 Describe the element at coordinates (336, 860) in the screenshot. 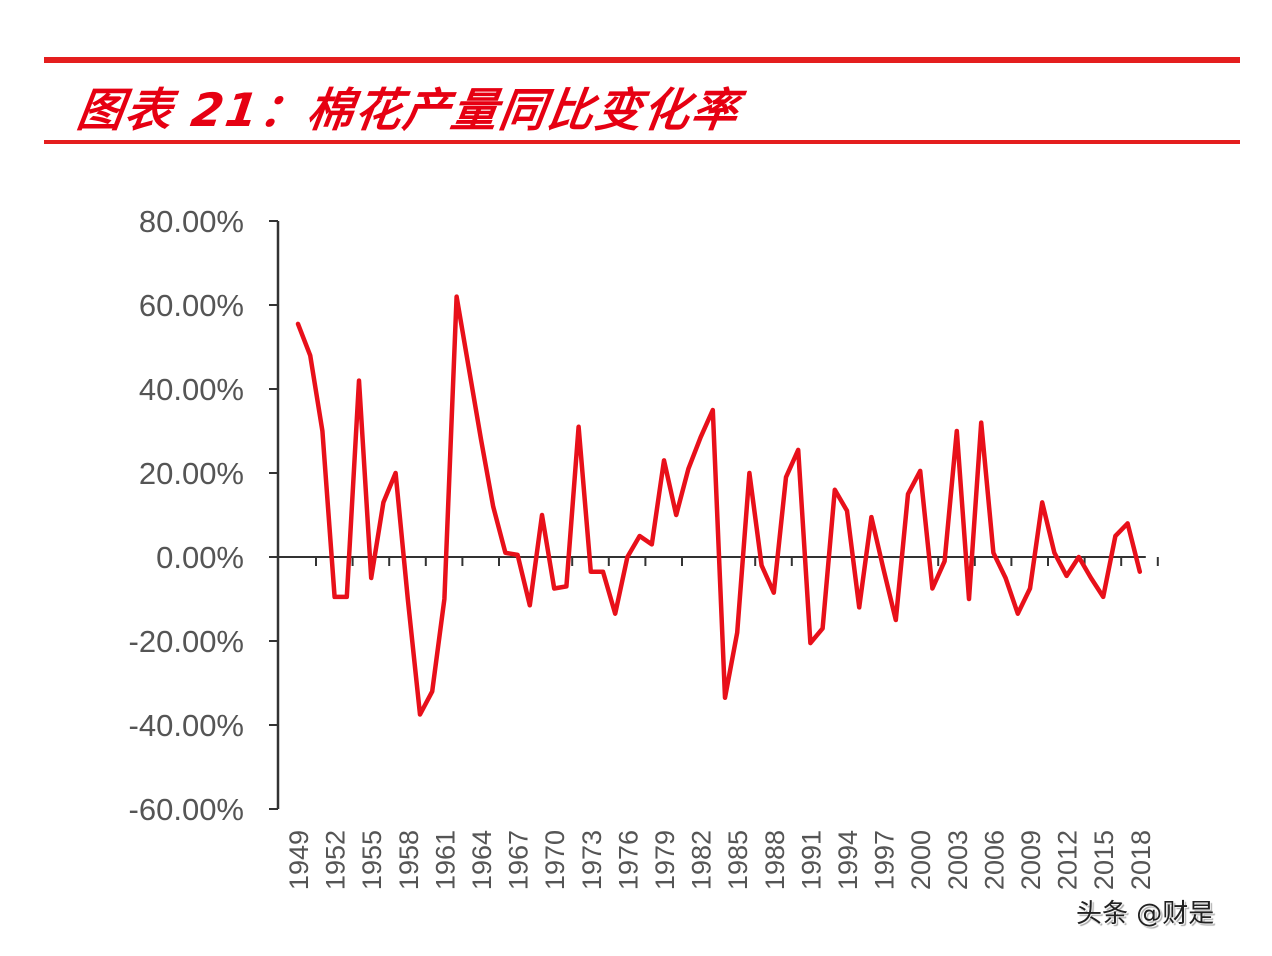

I see `x-tick-label: 1952` at that location.